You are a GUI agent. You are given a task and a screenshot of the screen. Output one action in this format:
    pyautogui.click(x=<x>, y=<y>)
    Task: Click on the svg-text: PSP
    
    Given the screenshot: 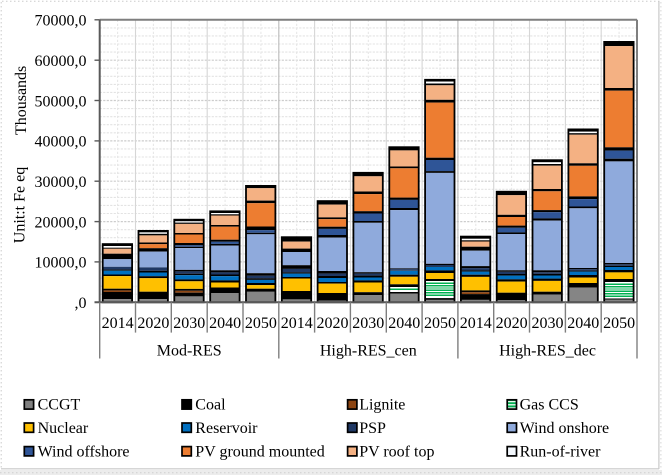 What is the action you would take?
    pyautogui.click(x=372, y=428)
    